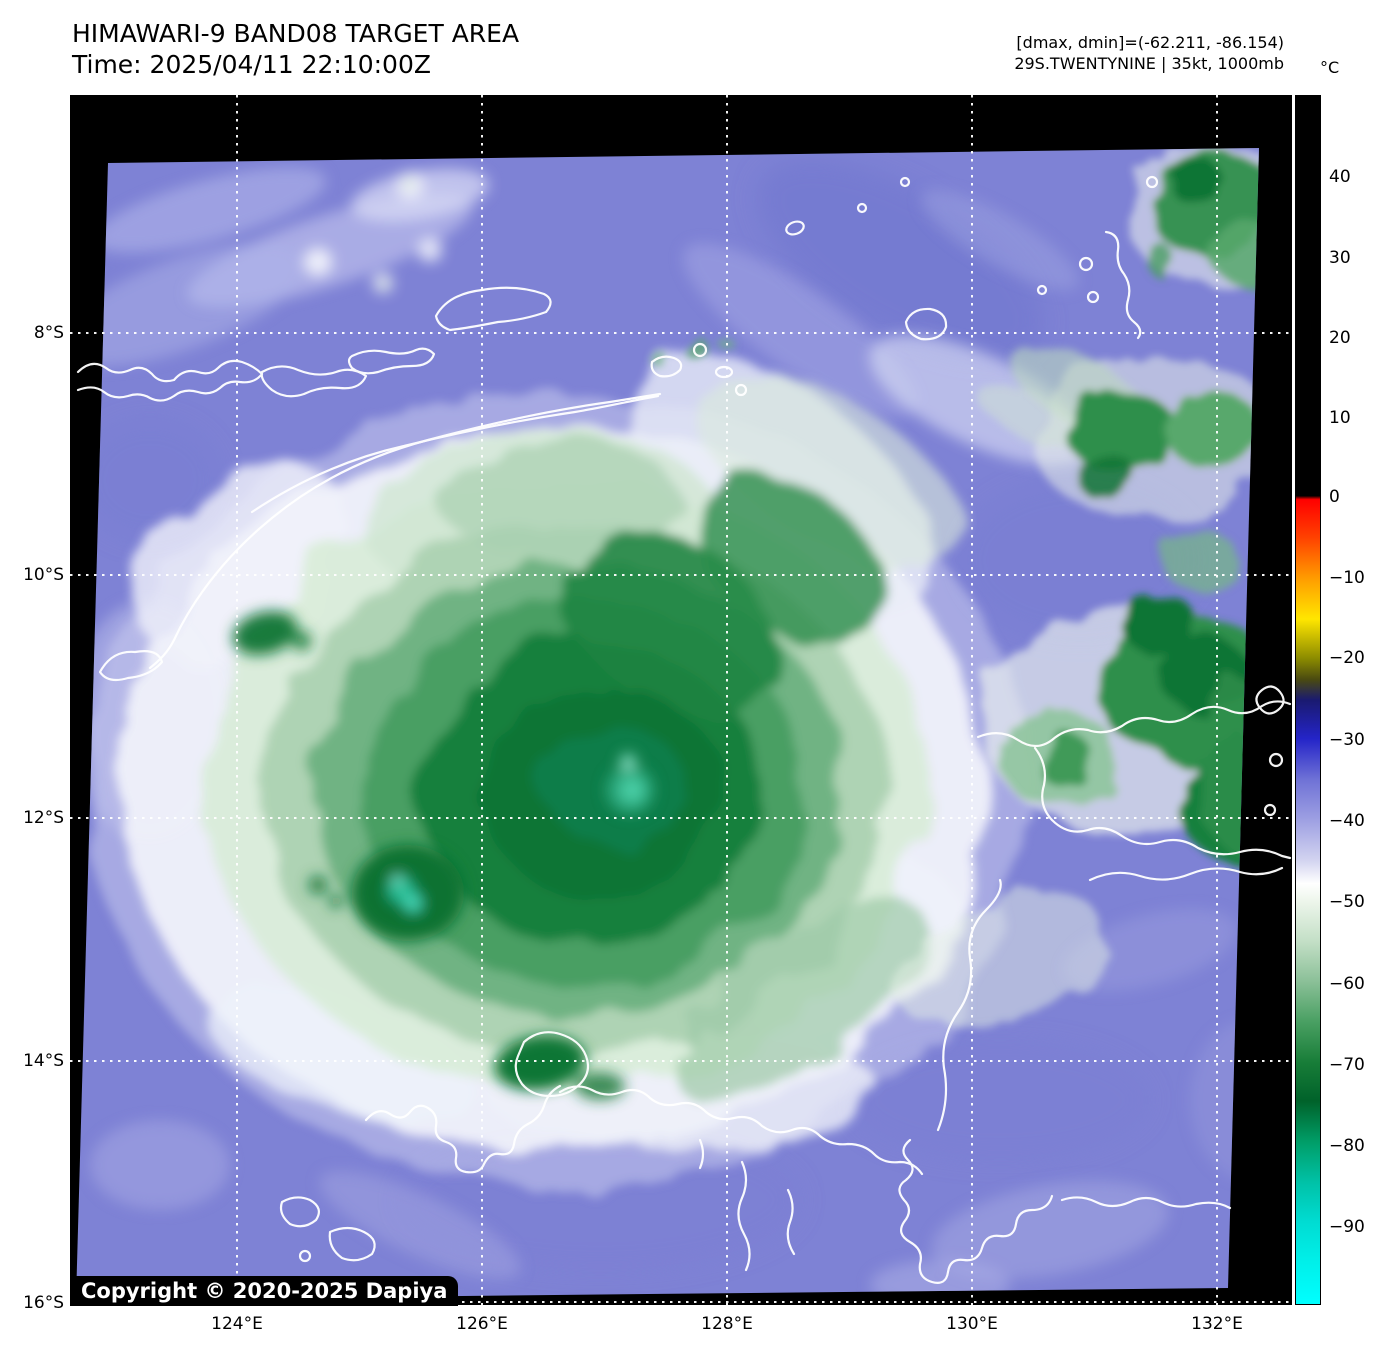  I want to click on copyright-badge: Copyright © 2020-2025 Dapiya, so click(264, 1291).